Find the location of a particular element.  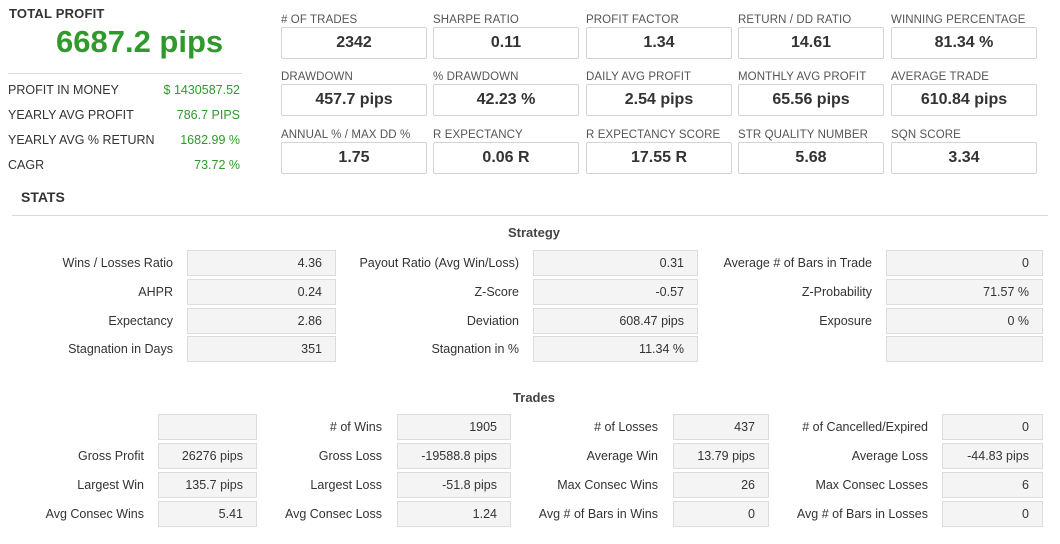

metric-value: 0.11 is located at coordinates (506, 43).